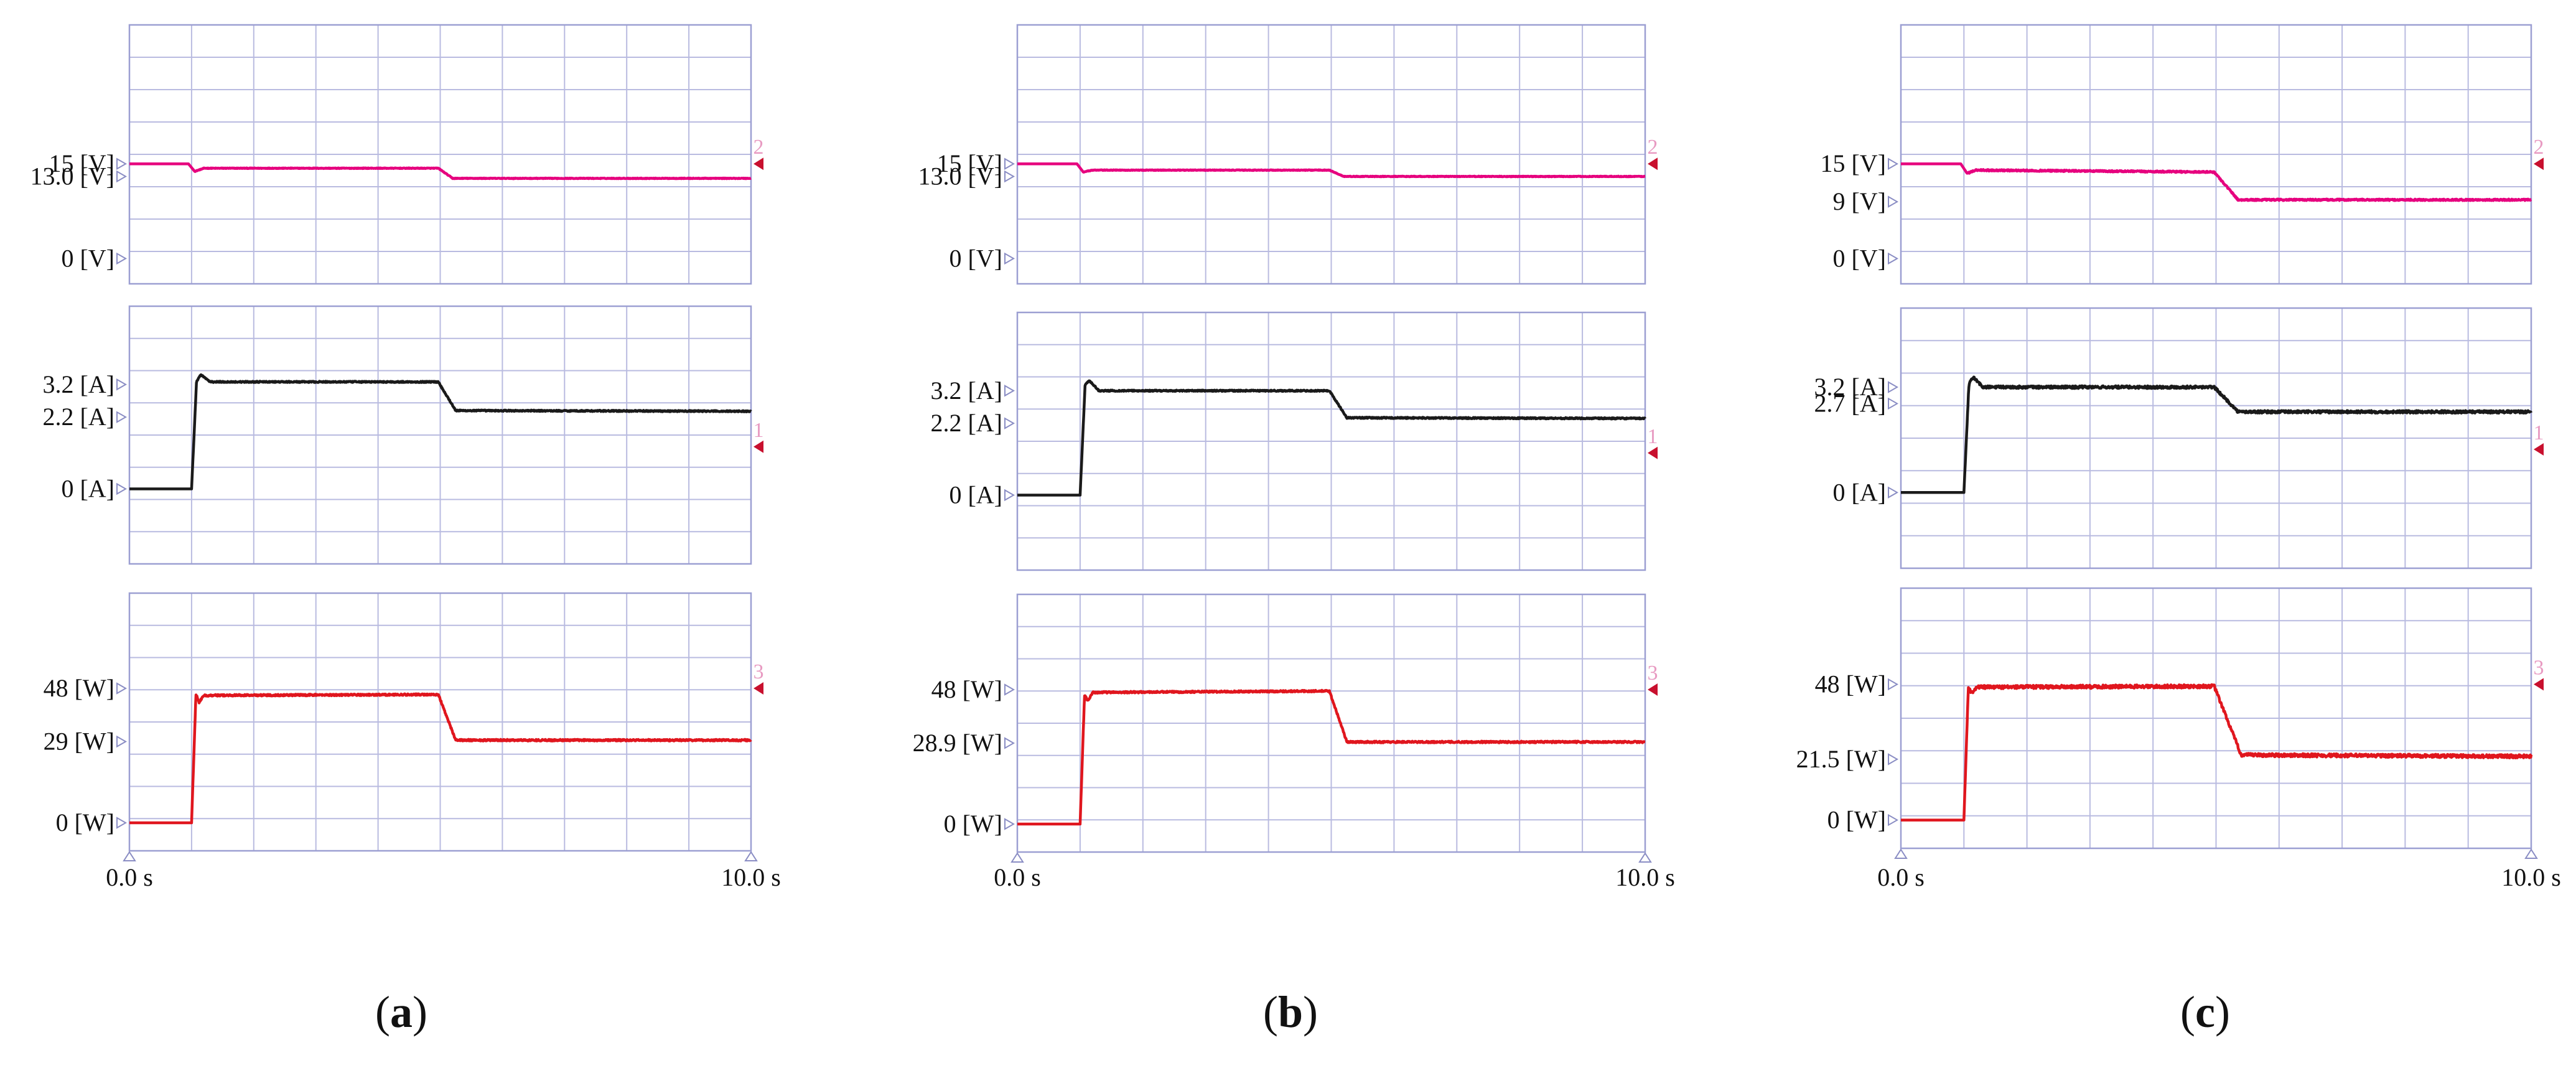  I want to click on panel-label-letter: a, so click(402, 1012).